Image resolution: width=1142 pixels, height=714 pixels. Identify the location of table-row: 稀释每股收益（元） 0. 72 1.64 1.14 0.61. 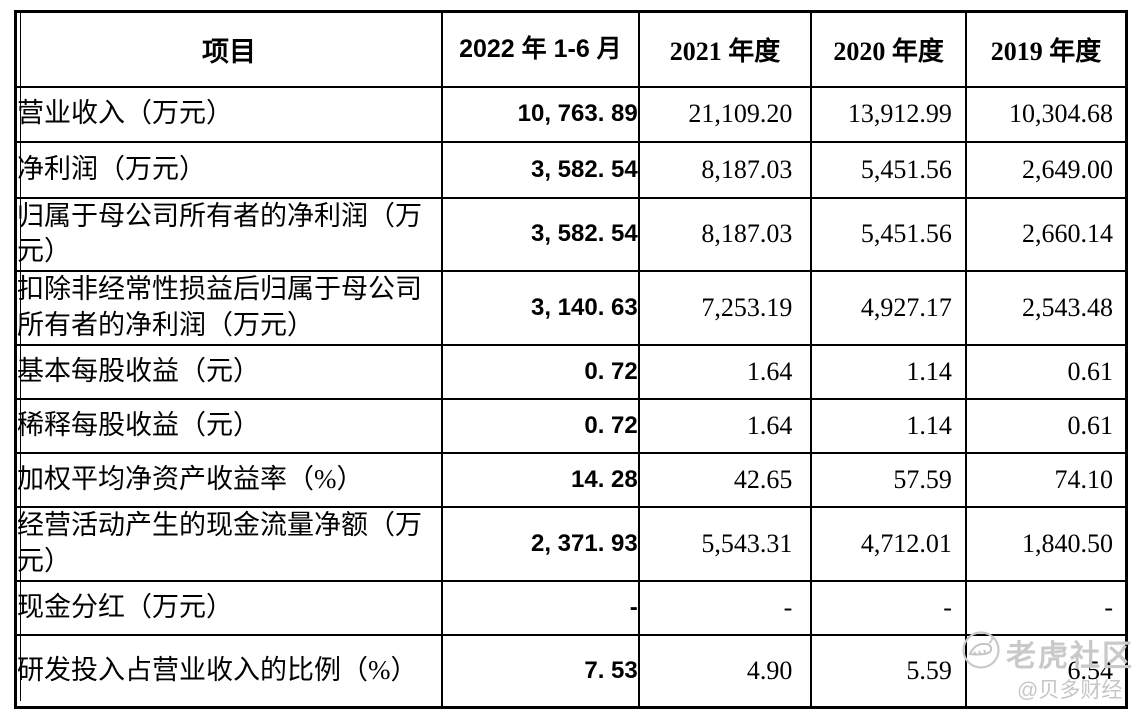
(571, 426).